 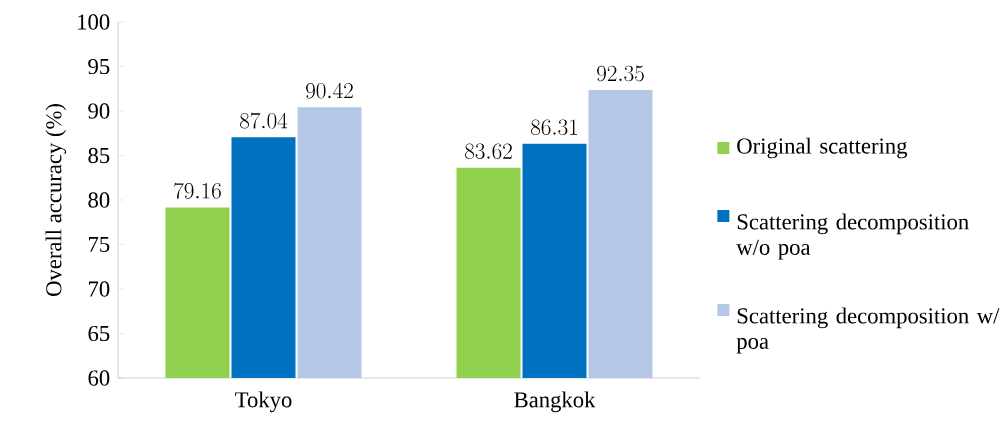 What do you see at coordinates (620, 73) in the screenshot?
I see `data-label: 92.35` at bounding box center [620, 73].